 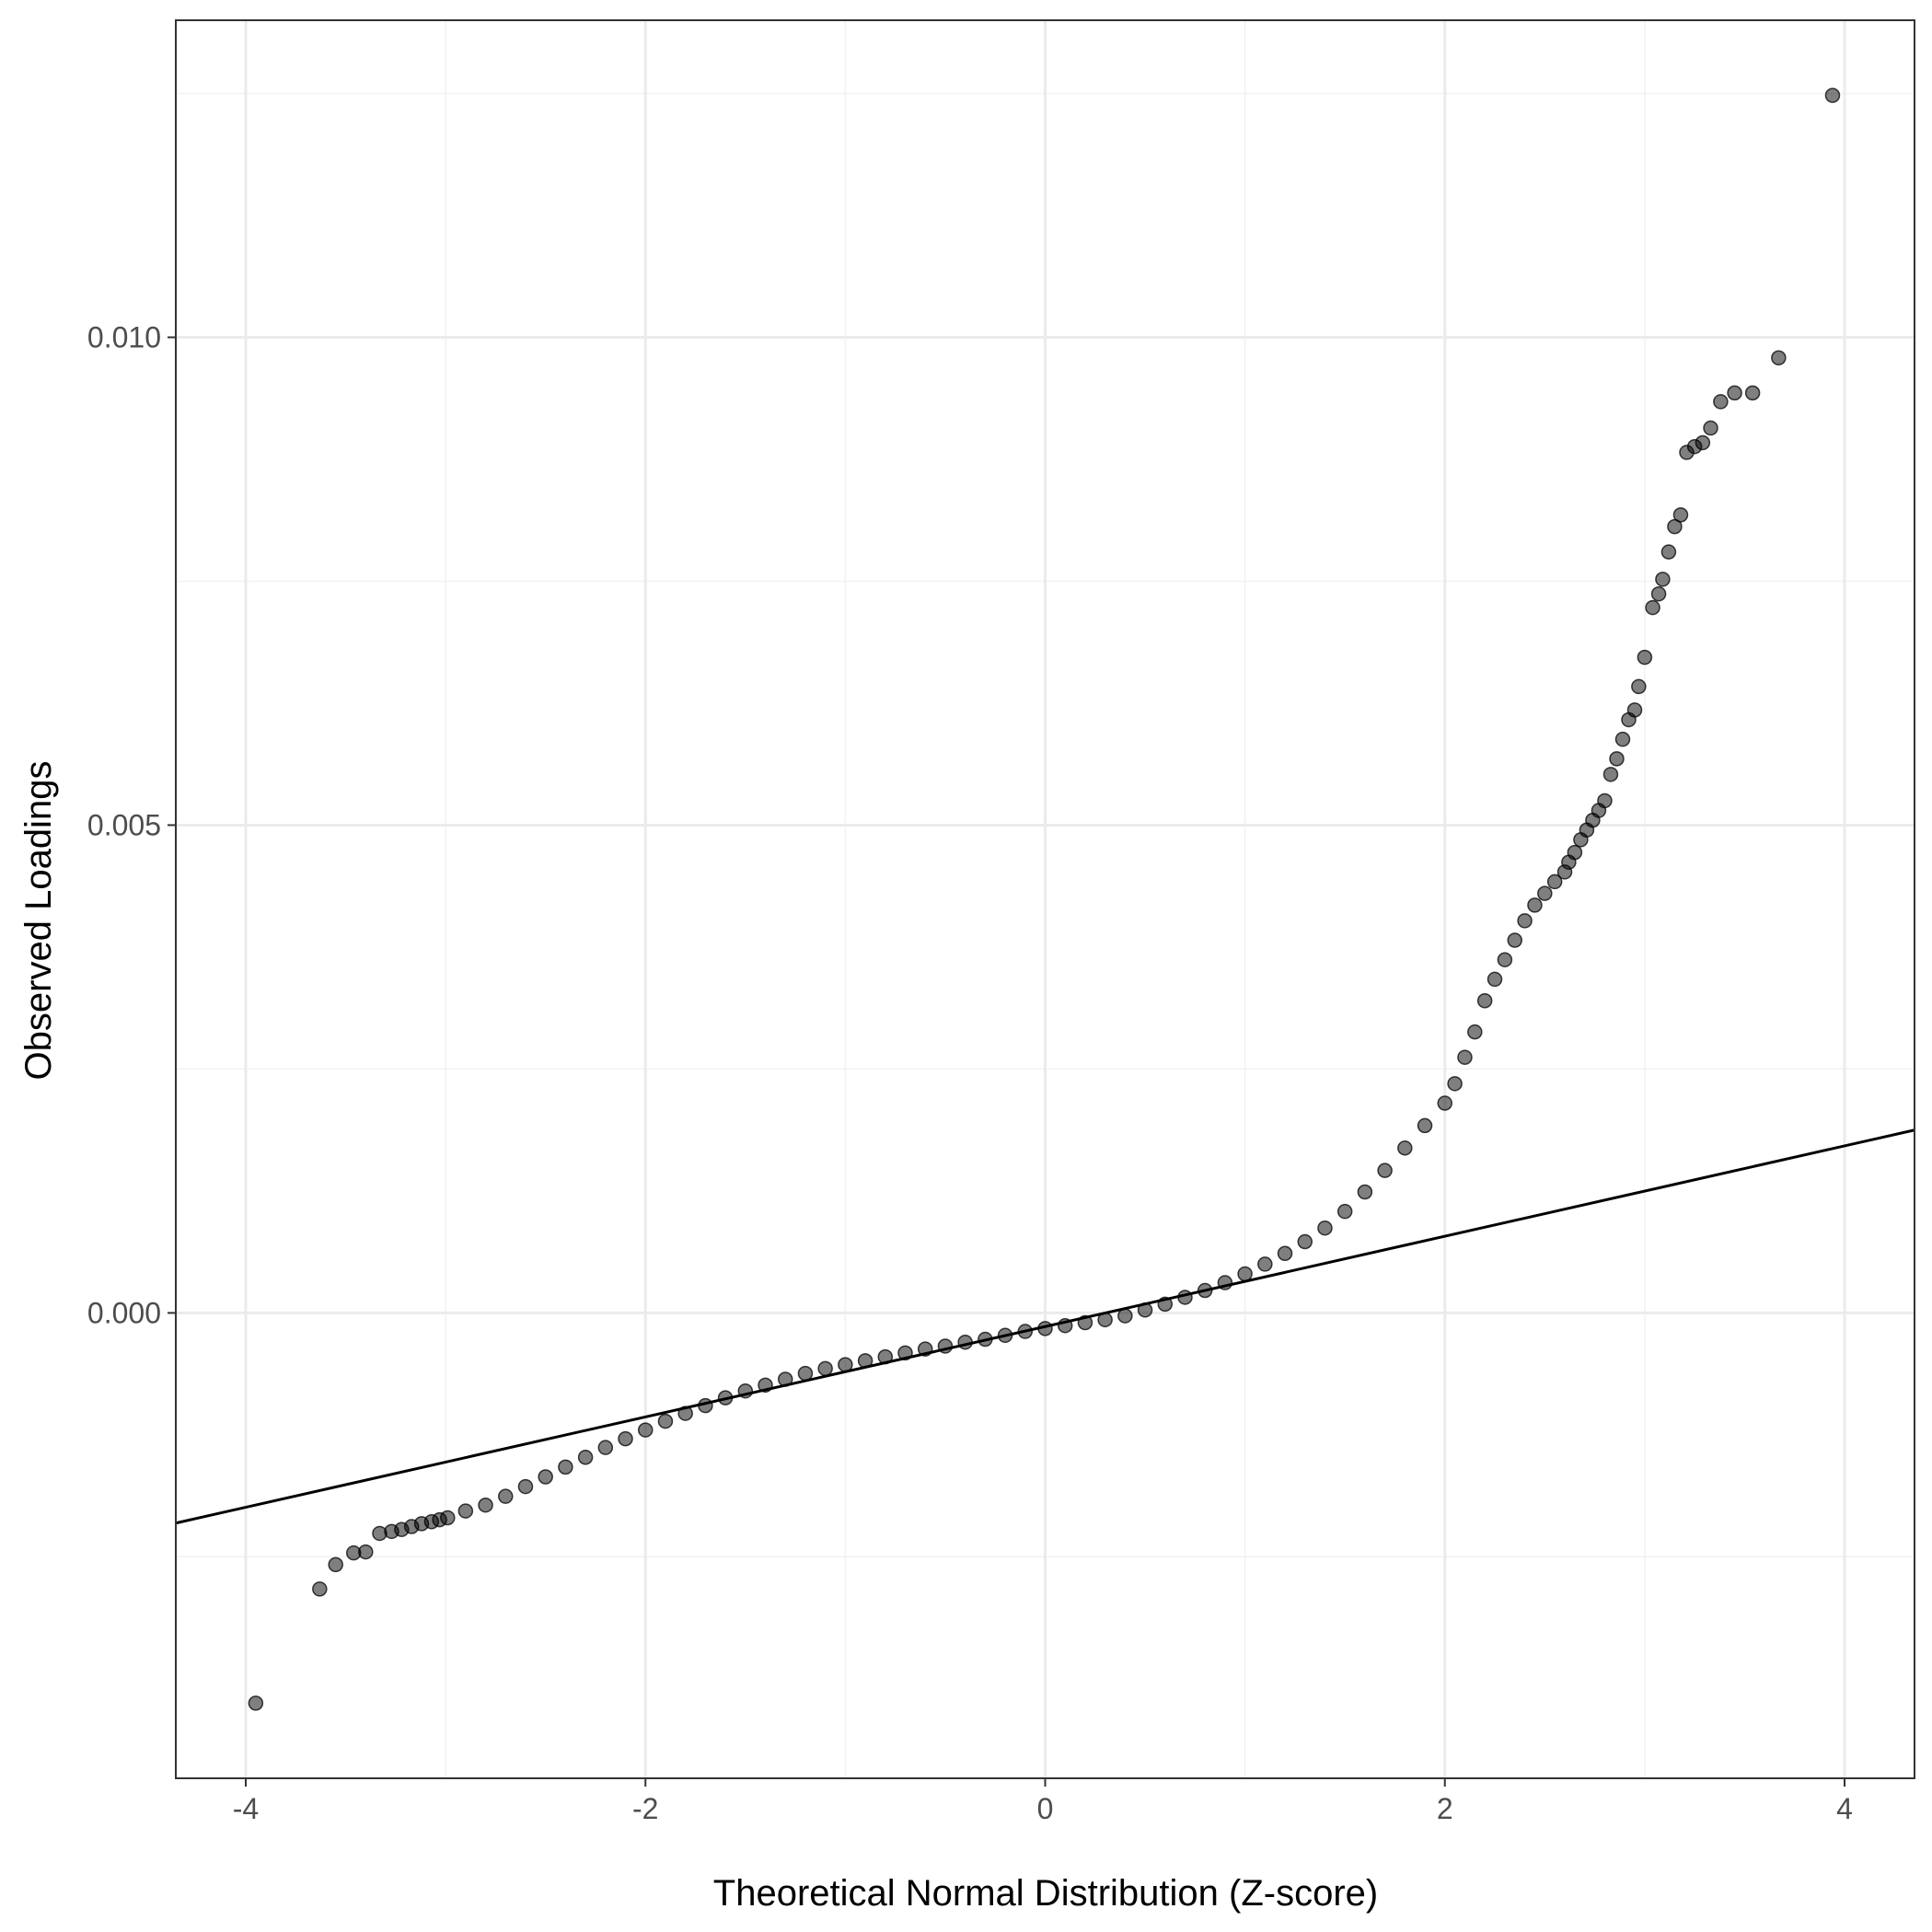 What do you see at coordinates (1445, 1809) in the screenshot?
I see `x-tick-label: 2` at bounding box center [1445, 1809].